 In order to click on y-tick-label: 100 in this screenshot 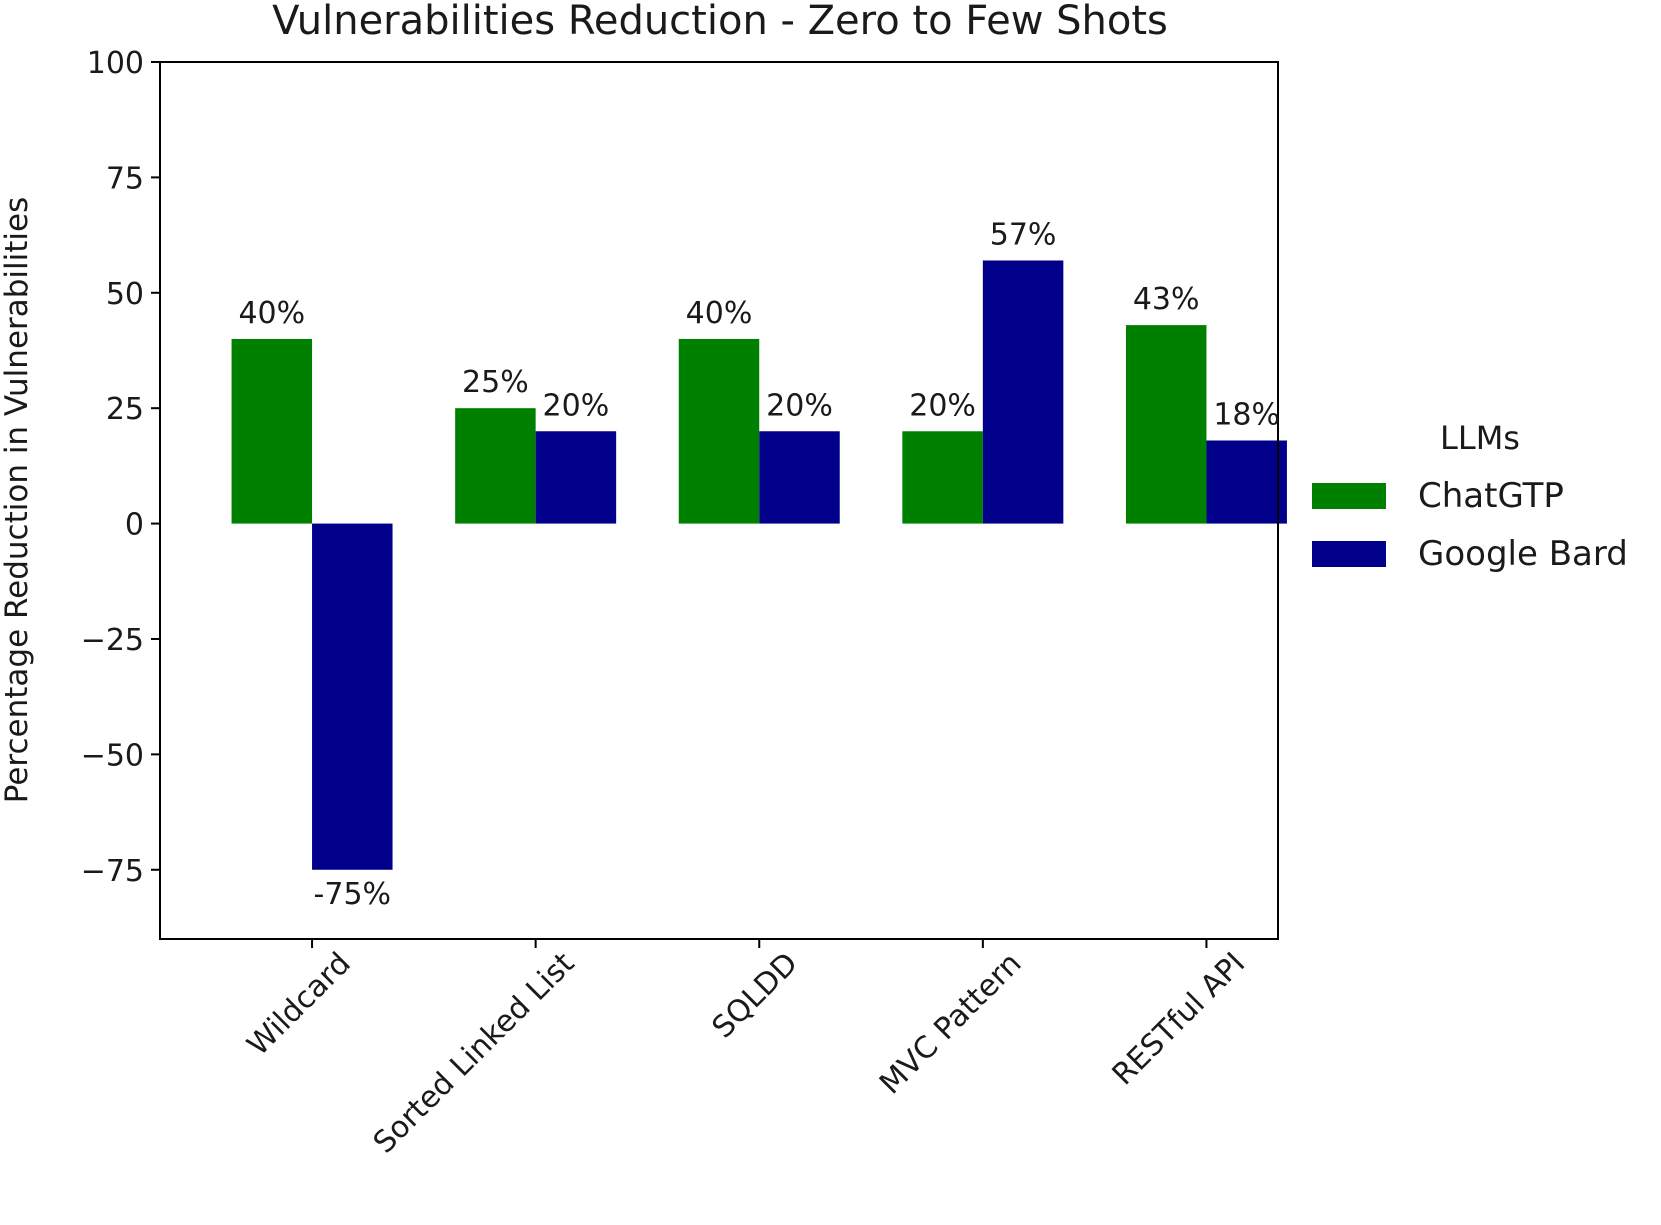, I will do `click(115, 63)`.